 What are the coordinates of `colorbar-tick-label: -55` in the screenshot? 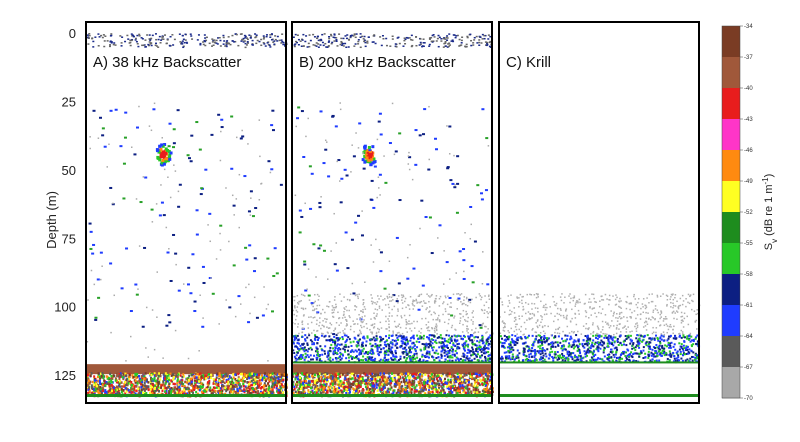 It's located at (748, 244).